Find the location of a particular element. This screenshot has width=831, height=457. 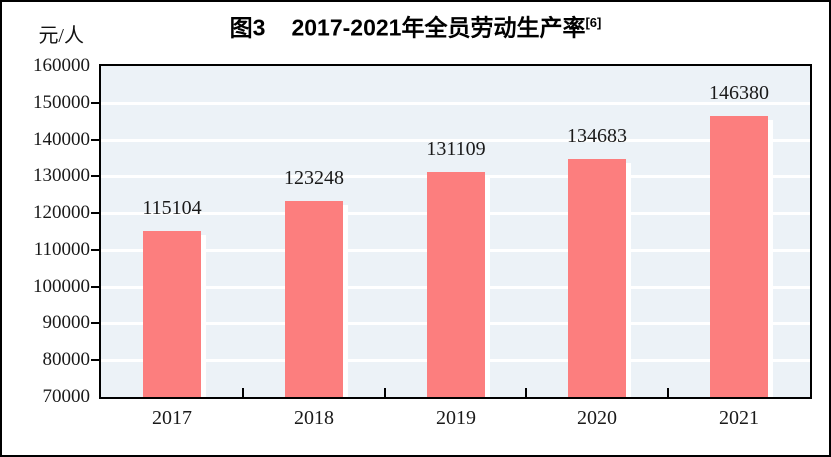

y-axis-tick-label: 140000 is located at coordinates (61, 139).